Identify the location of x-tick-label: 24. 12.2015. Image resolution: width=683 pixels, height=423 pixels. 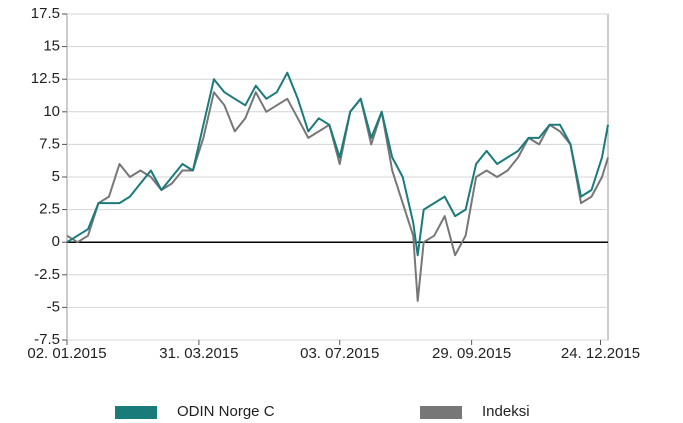
(600, 353).